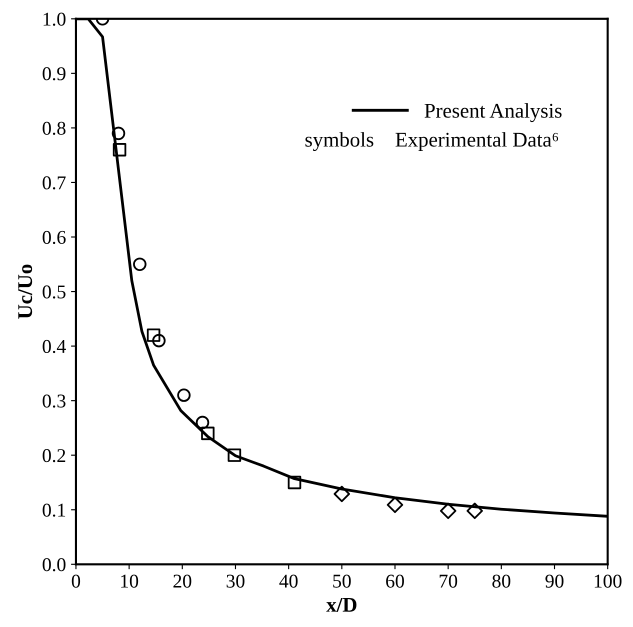  Describe the element at coordinates (493, 112) in the screenshot. I see `legend-label: Present Analysis` at that location.